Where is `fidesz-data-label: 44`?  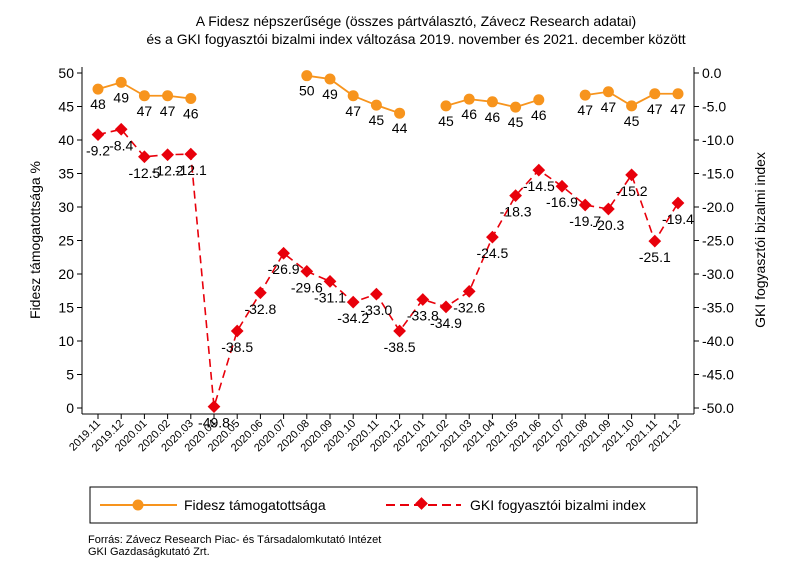 fidesz-data-label: 44 is located at coordinates (400, 128).